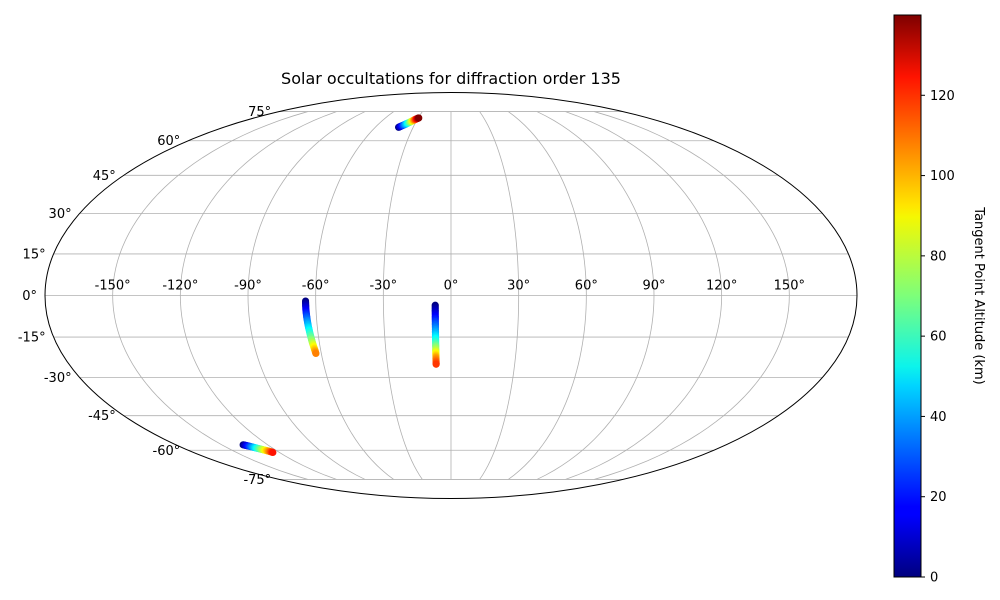 The image size is (1000, 600). What do you see at coordinates (113, 286) in the screenshot?
I see `x-tick-label: -150°` at bounding box center [113, 286].